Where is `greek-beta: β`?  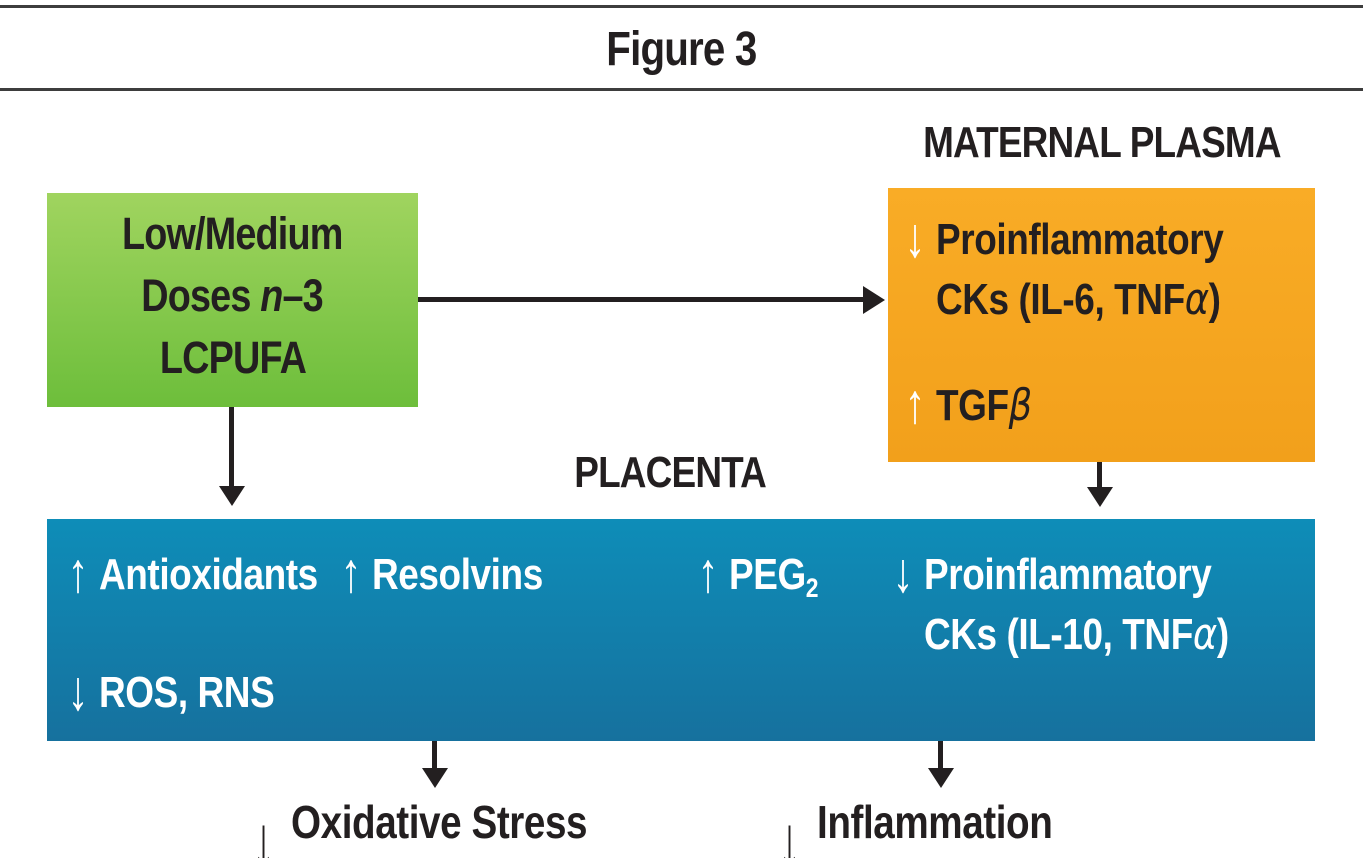 greek-beta: β is located at coordinates (1020, 405).